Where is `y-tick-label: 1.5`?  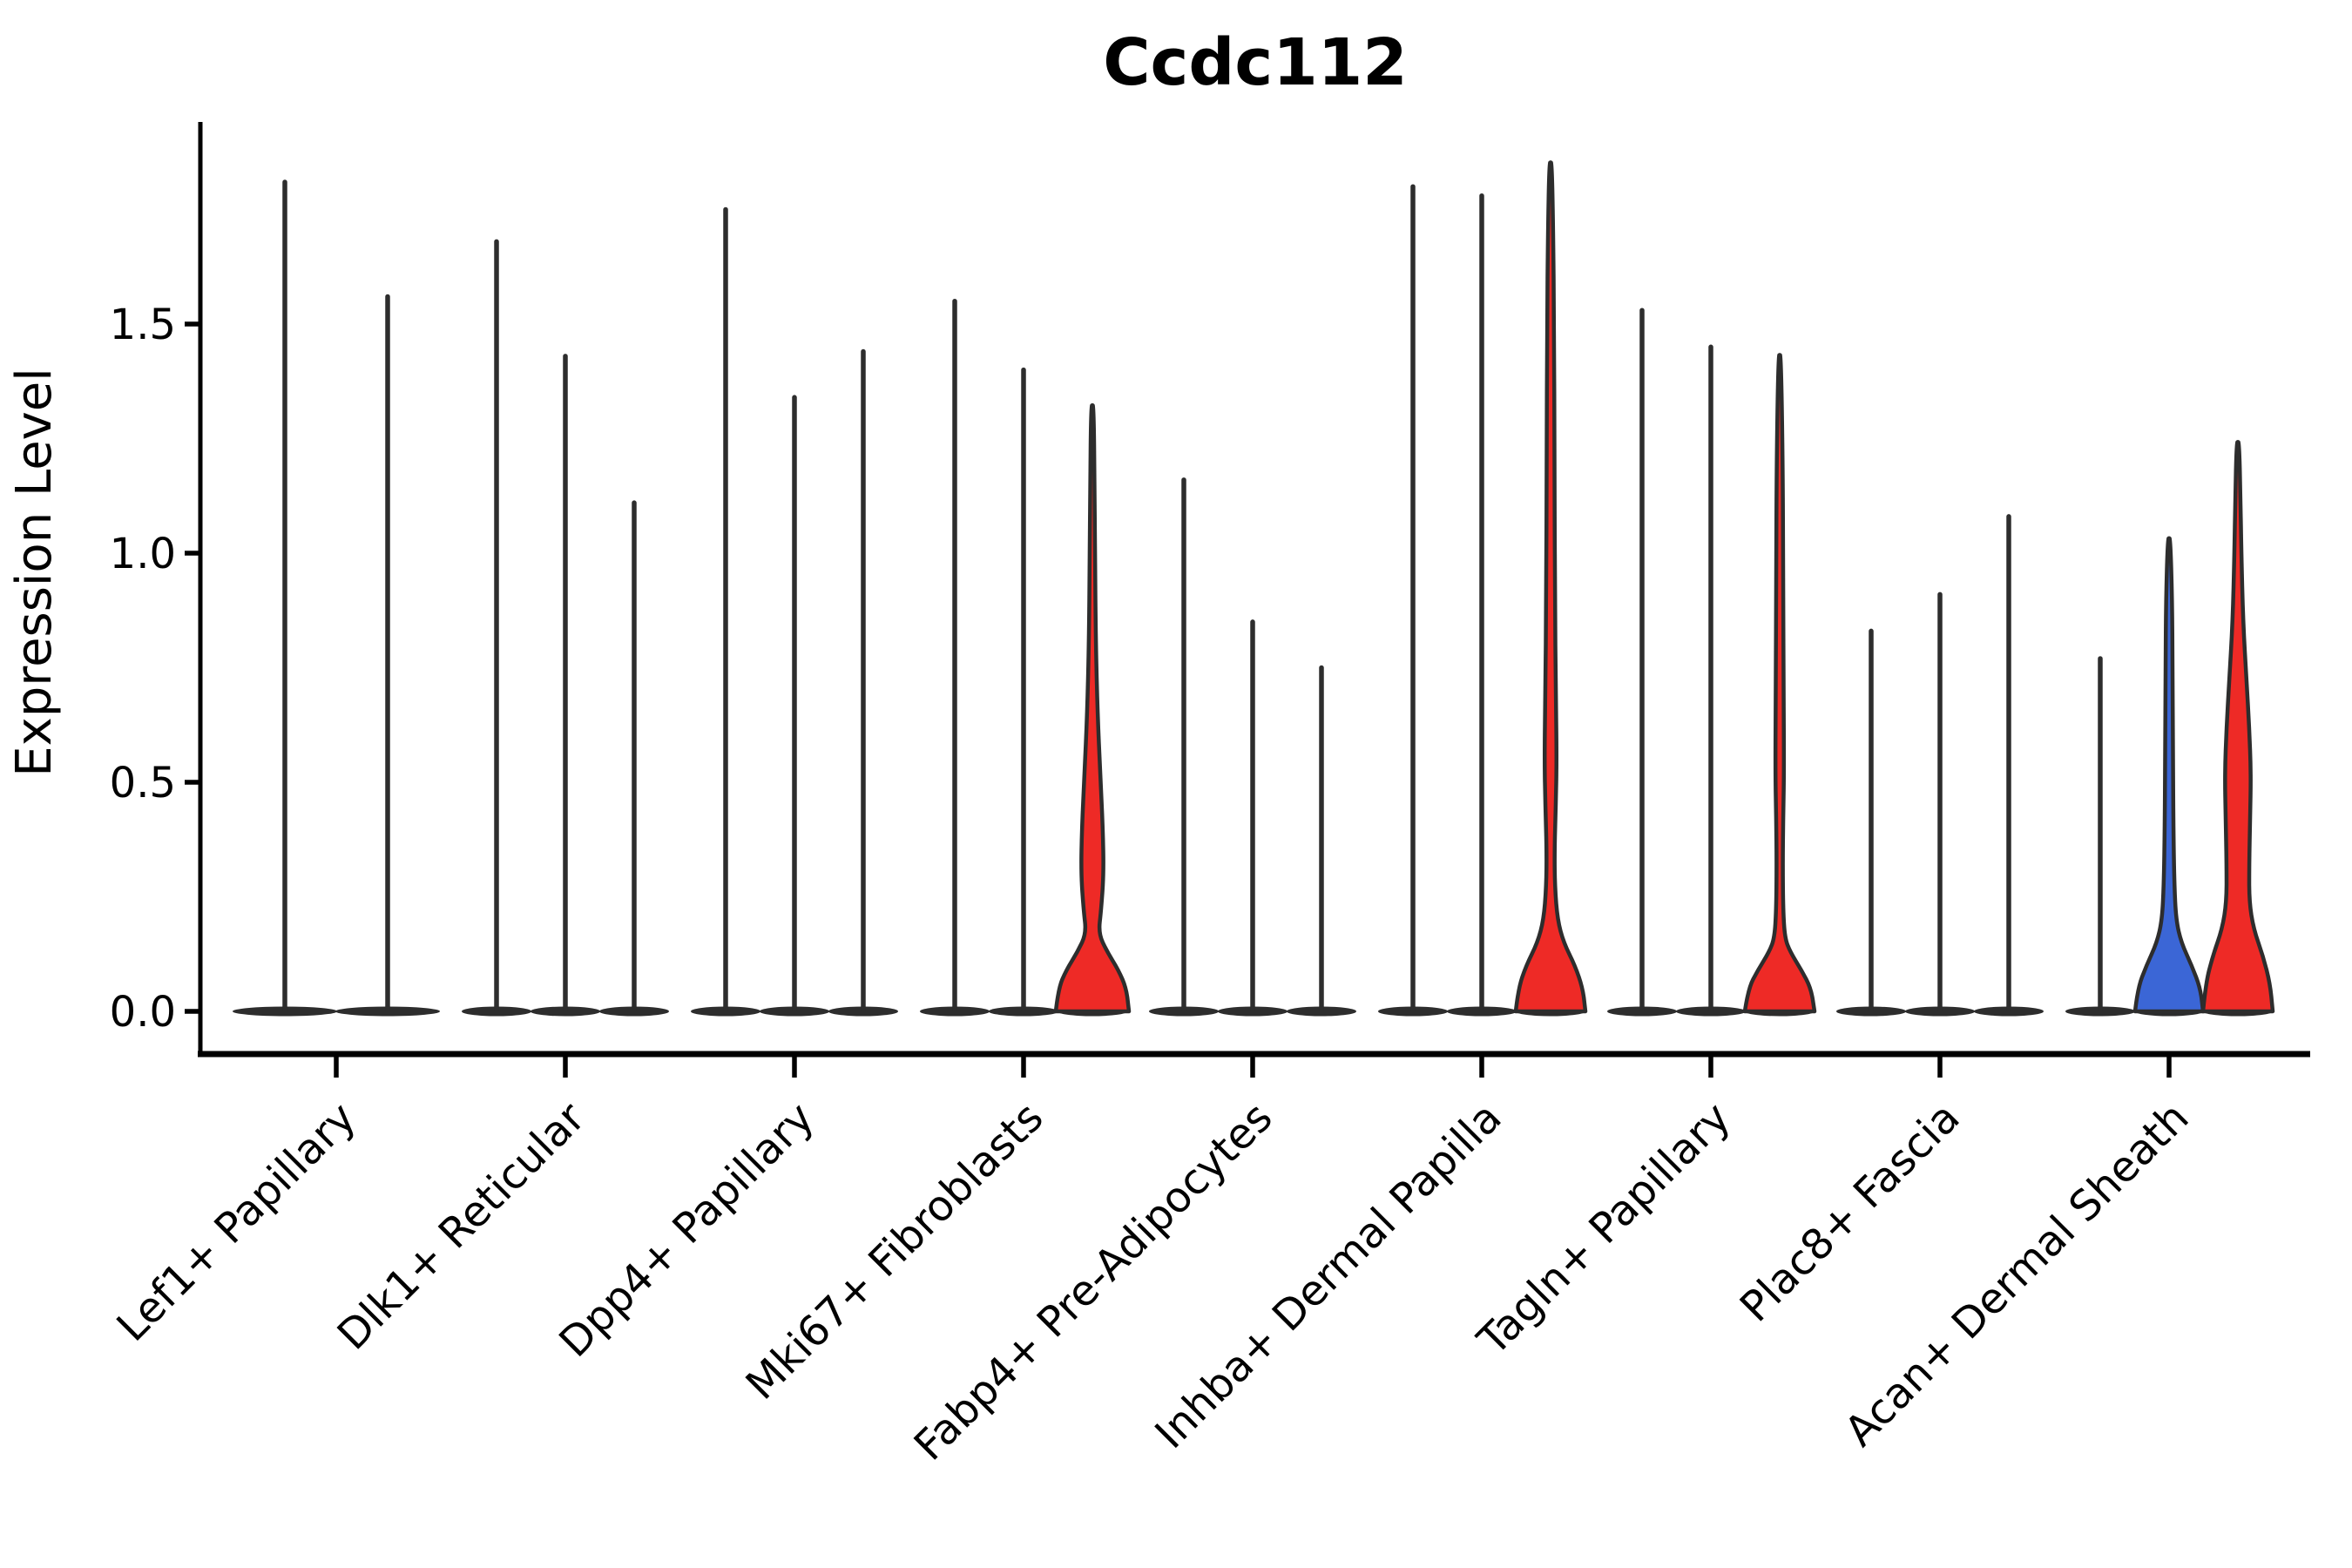
y-tick-label: 1.5 is located at coordinates (143, 325).